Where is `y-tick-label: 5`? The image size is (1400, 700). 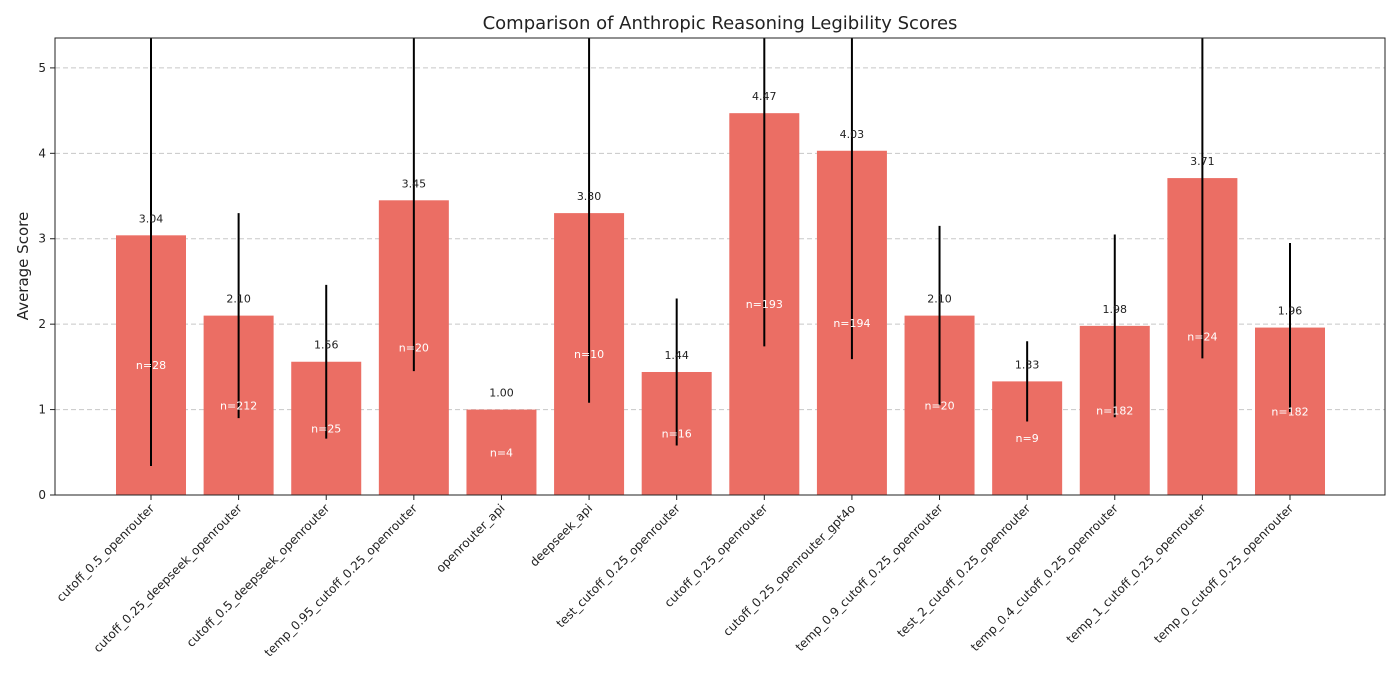 y-tick-label: 5 is located at coordinates (42, 68).